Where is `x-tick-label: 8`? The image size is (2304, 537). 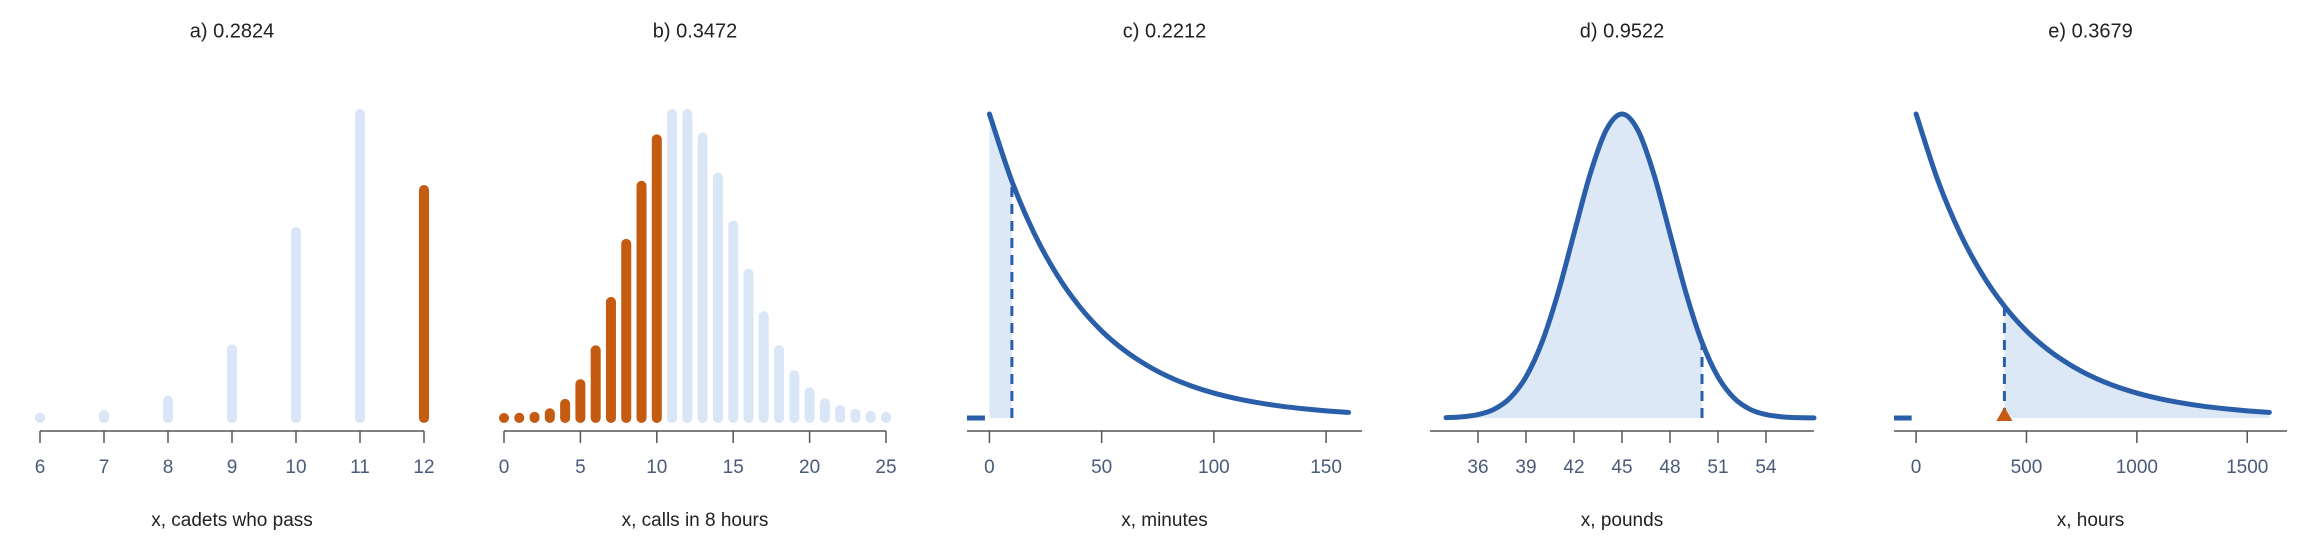 x-tick-label: 8 is located at coordinates (168, 467).